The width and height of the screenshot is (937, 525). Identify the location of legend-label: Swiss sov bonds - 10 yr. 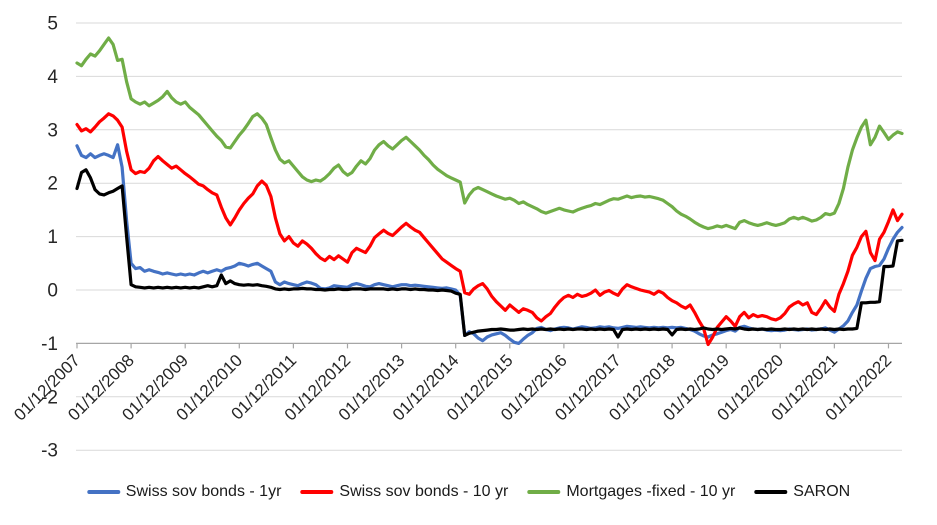
(424, 491).